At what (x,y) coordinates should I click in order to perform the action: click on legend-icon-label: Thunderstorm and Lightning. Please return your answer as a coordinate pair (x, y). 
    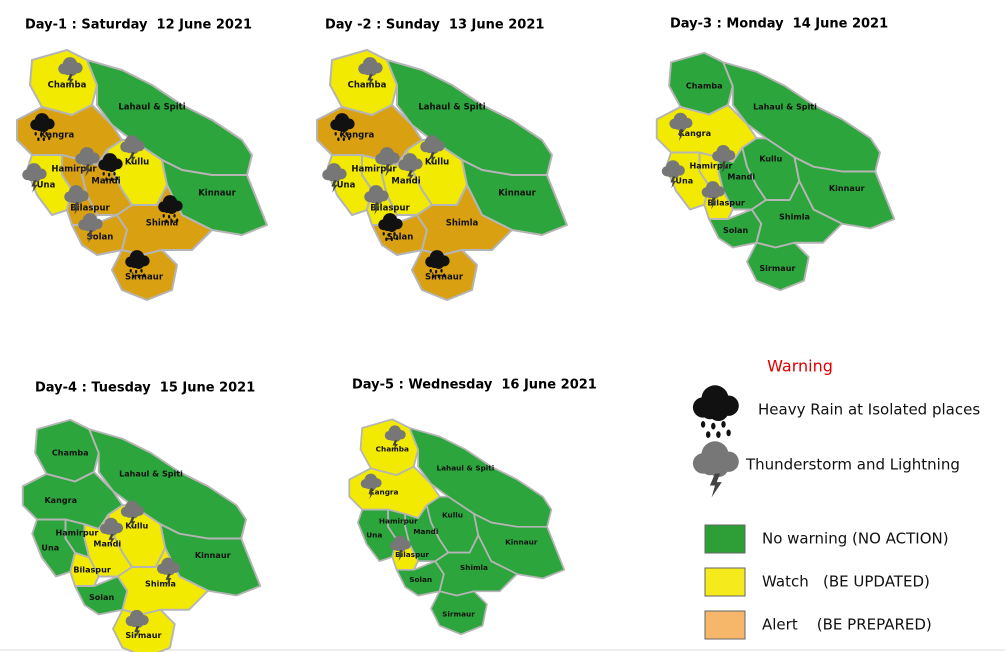
    Looking at the image, I should click on (852, 465).